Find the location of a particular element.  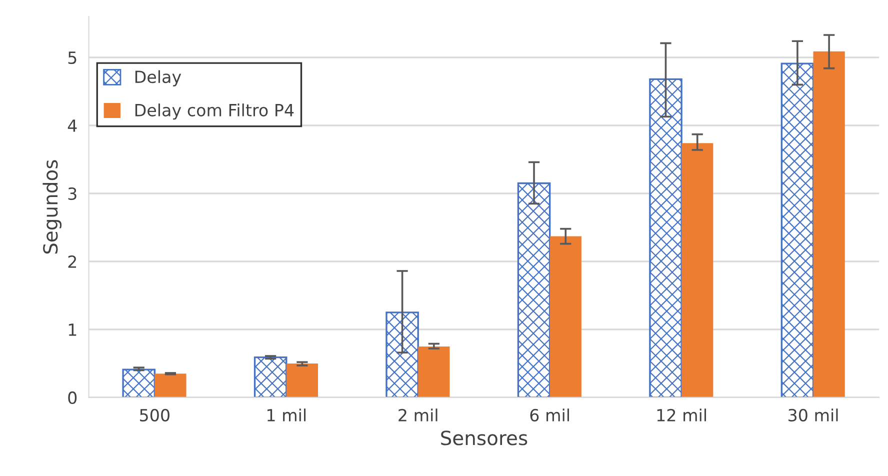

x-axis-title: Sensores is located at coordinates (484, 438).